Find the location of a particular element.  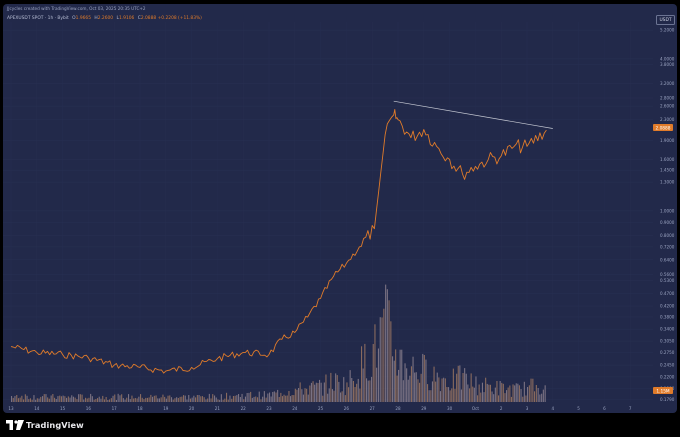

y-tick-label: 1.6000 is located at coordinates (667, 159).